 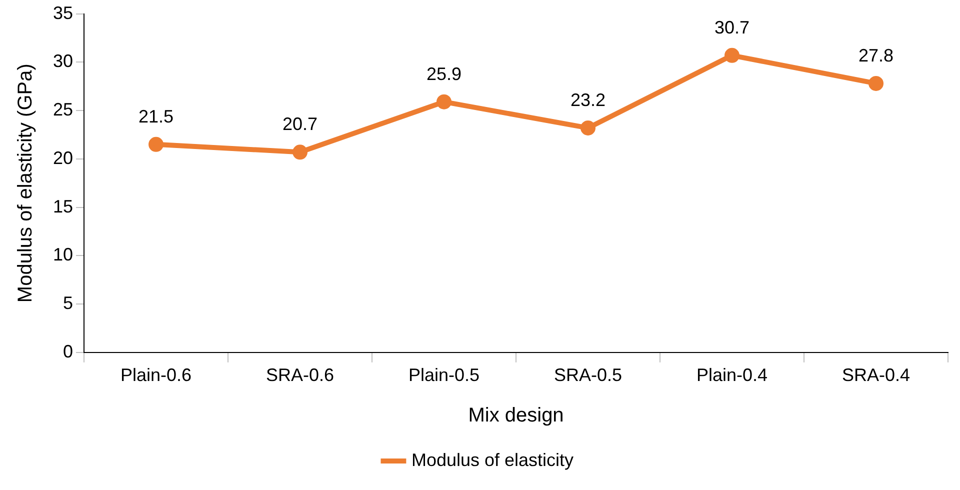 What do you see at coordinates (300, 124) in the screenshot?
I see `data-label: 20.7` at bounding box center [300, 124].